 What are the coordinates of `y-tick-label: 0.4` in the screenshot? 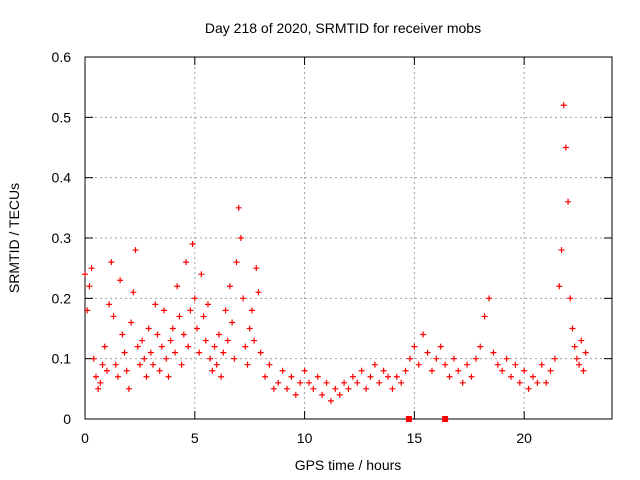 It's located at (62, 178).